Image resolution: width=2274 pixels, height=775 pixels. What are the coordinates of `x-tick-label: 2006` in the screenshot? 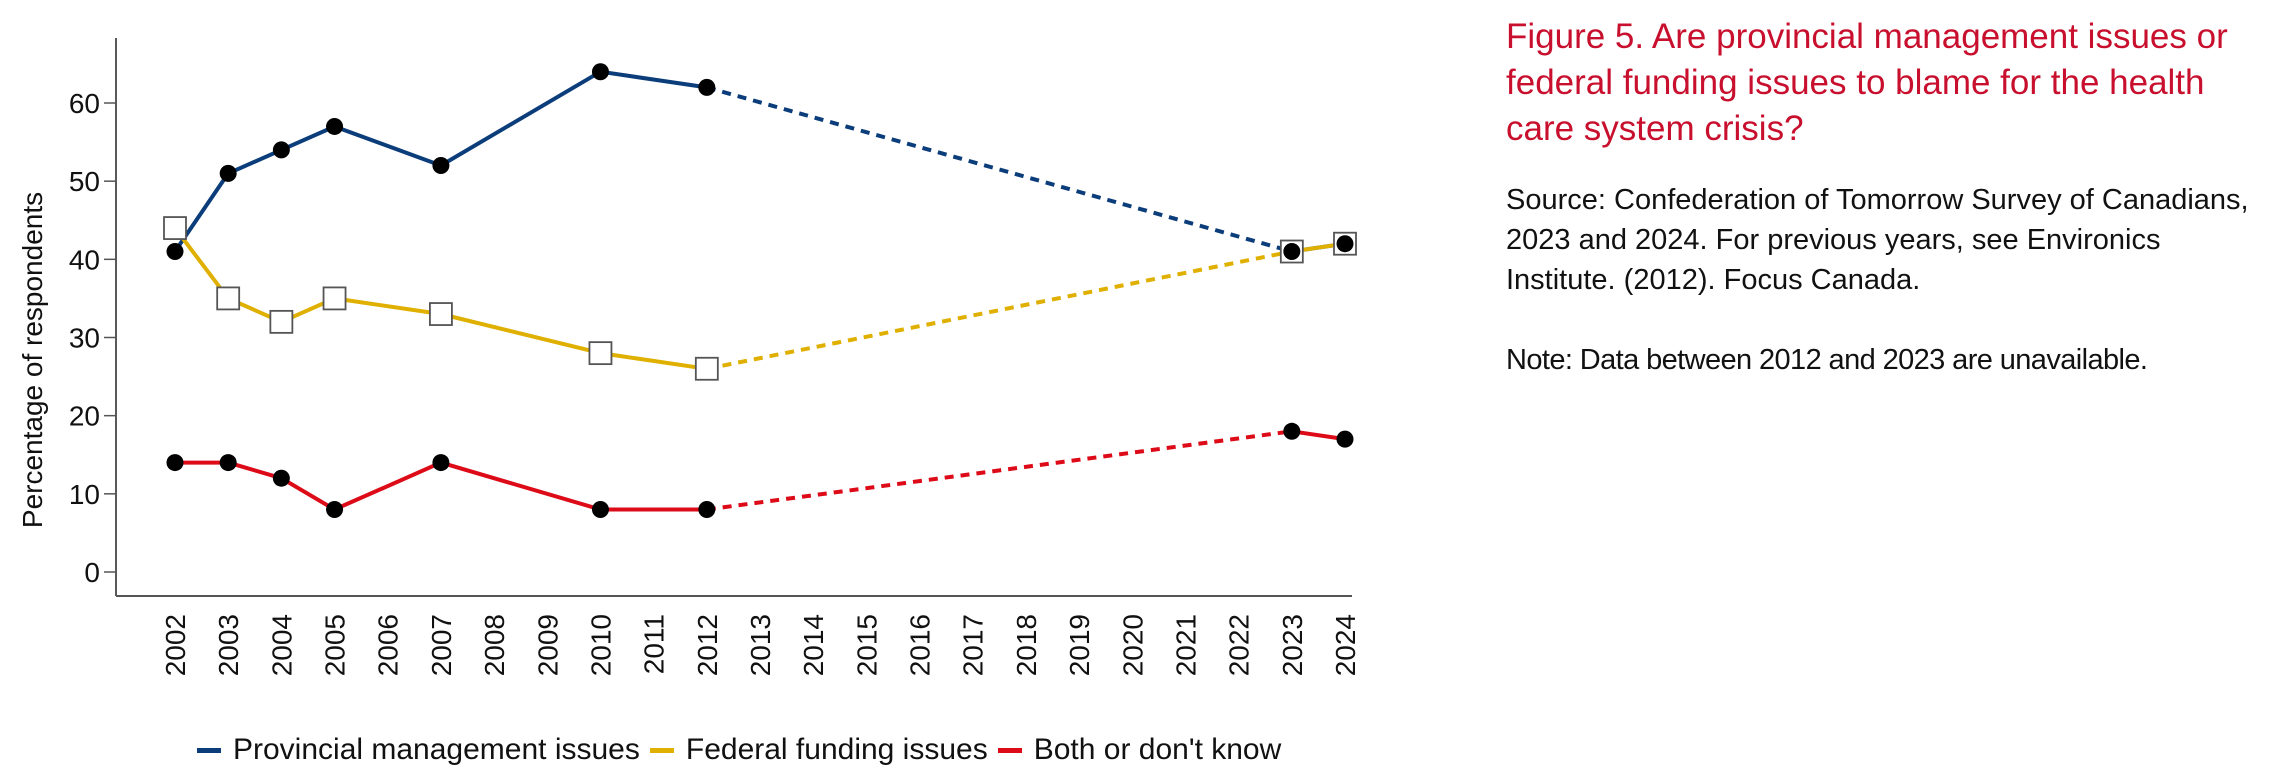 It's located at (388, 645).